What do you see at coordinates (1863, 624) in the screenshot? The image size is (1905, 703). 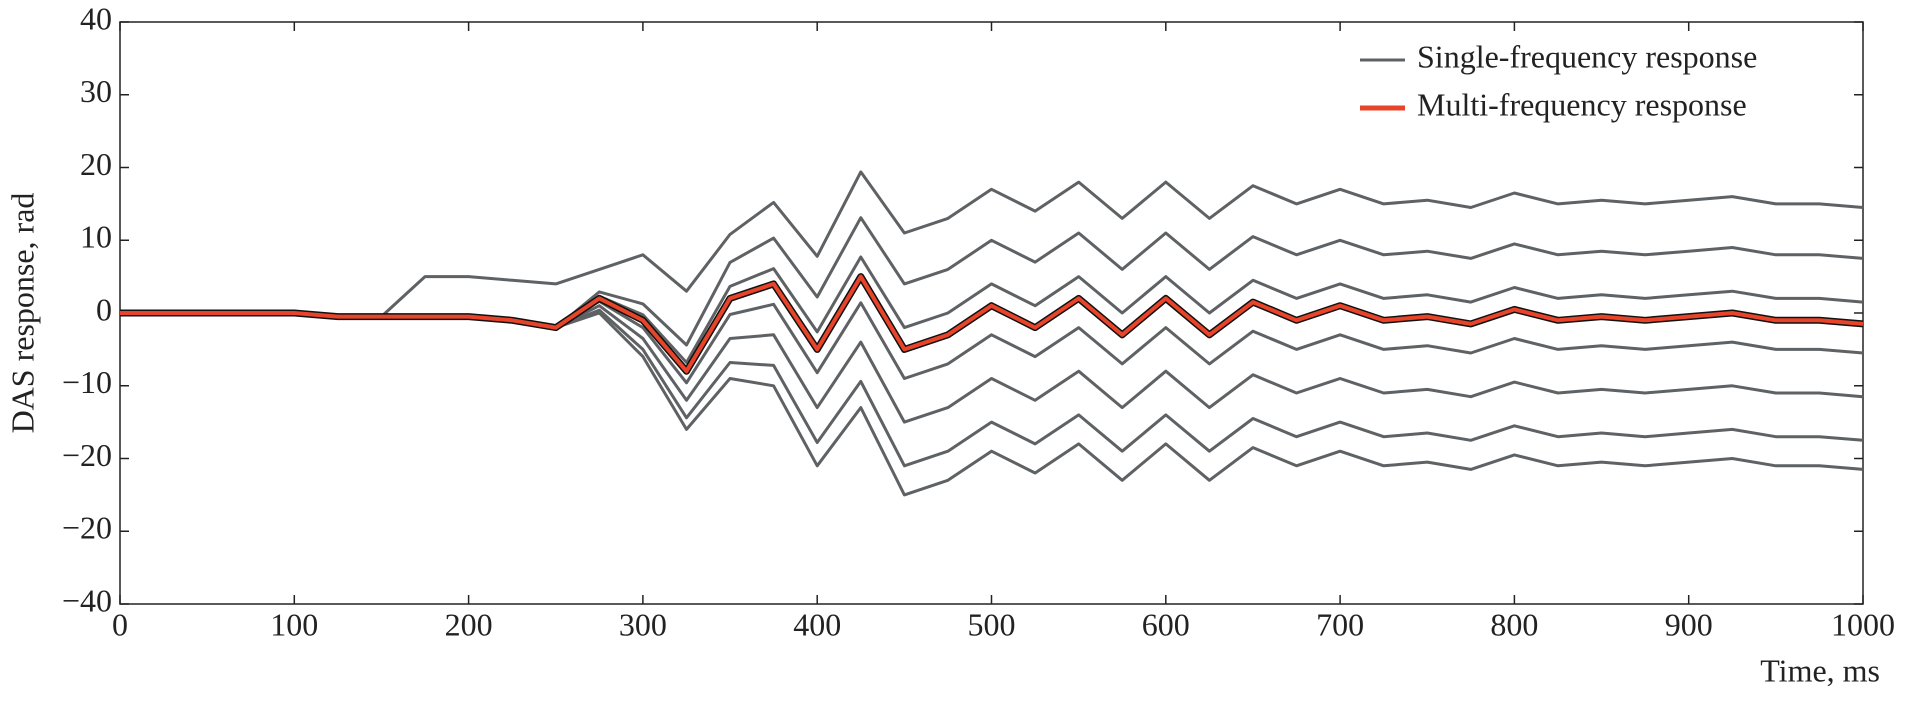 I see `x-tick-label: 1000` at bounding box center [1863, 624].